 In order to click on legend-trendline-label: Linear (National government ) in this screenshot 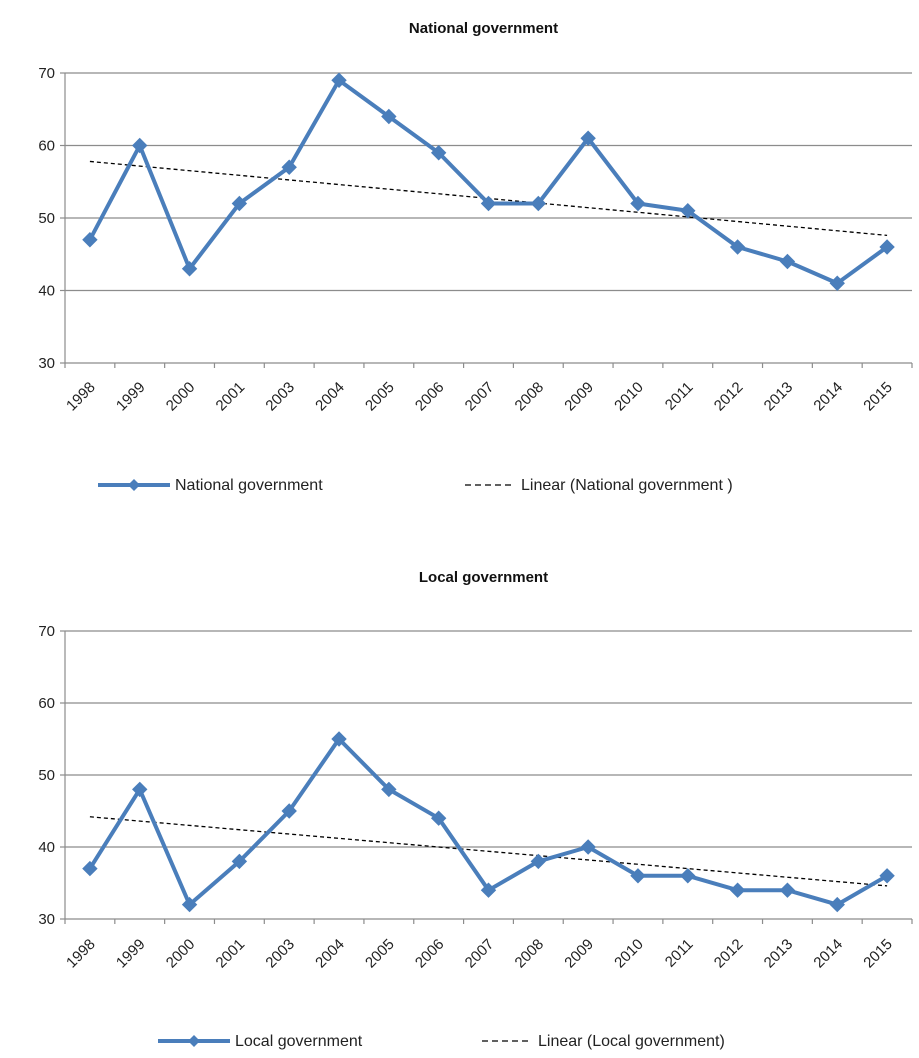, I will do `click(627, 485)`.